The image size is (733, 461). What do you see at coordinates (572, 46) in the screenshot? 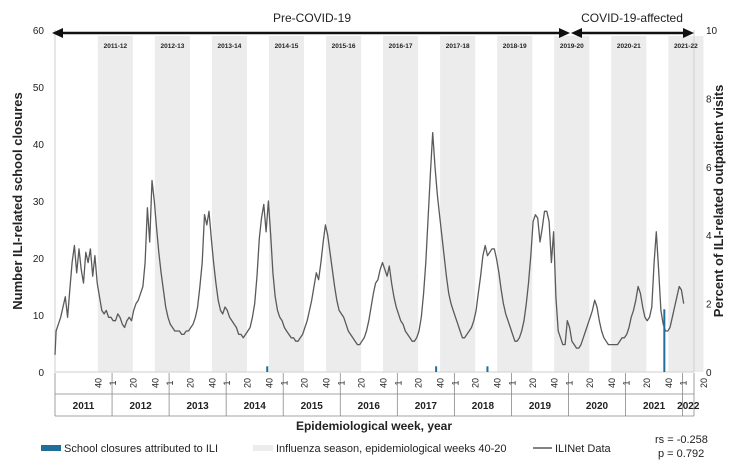
I see `season-label-2019-20: 2019-20` at bounding box center [572, 46].